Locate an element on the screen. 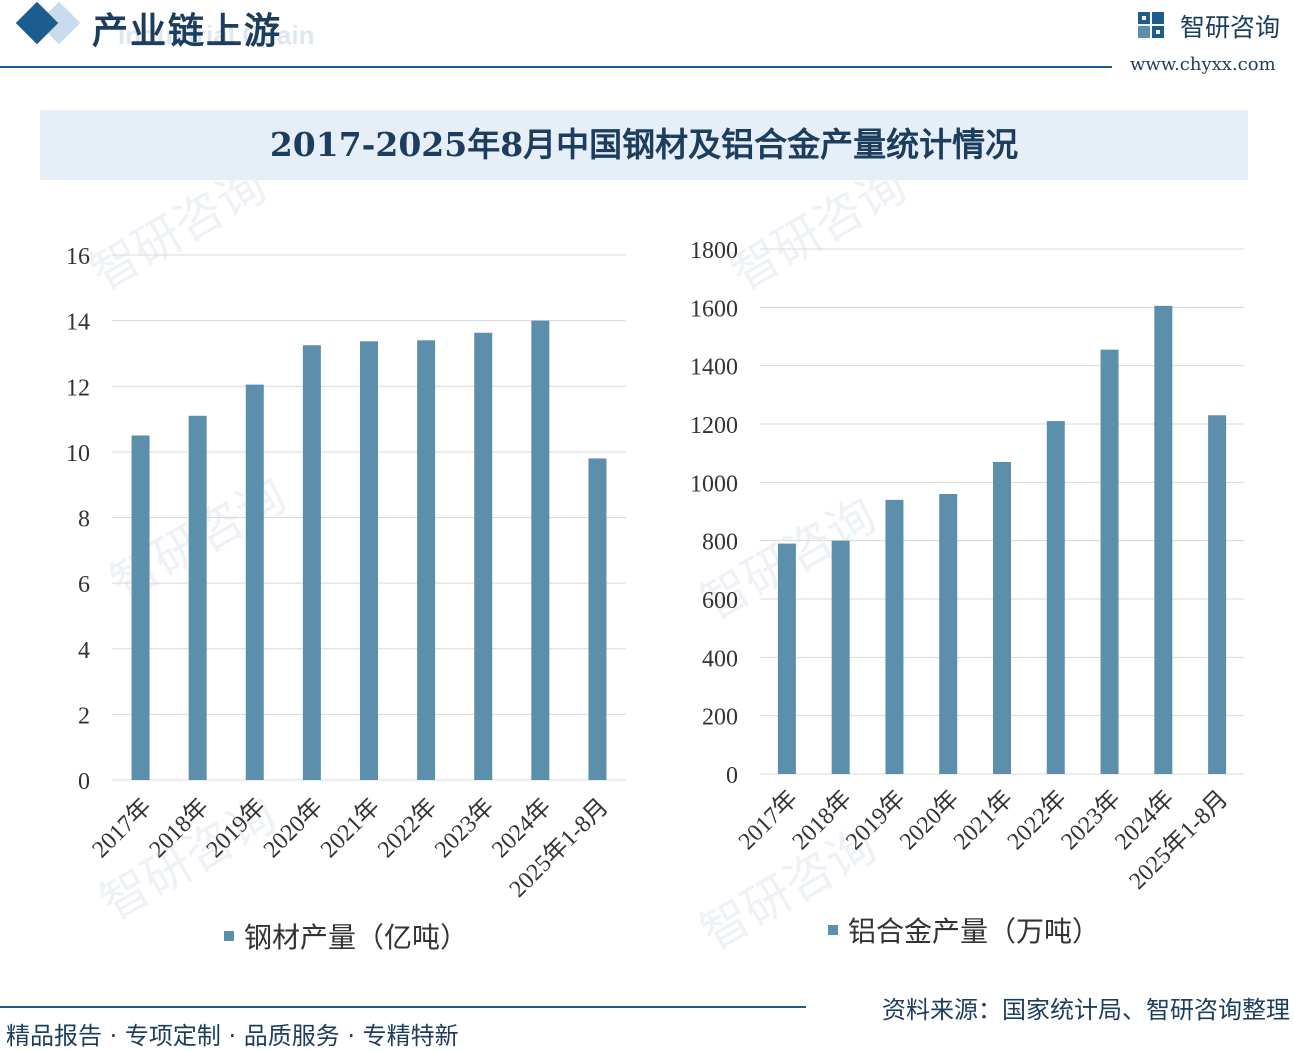  steel-x-tick-label: 2017年 is located at coordinates (122, 828).